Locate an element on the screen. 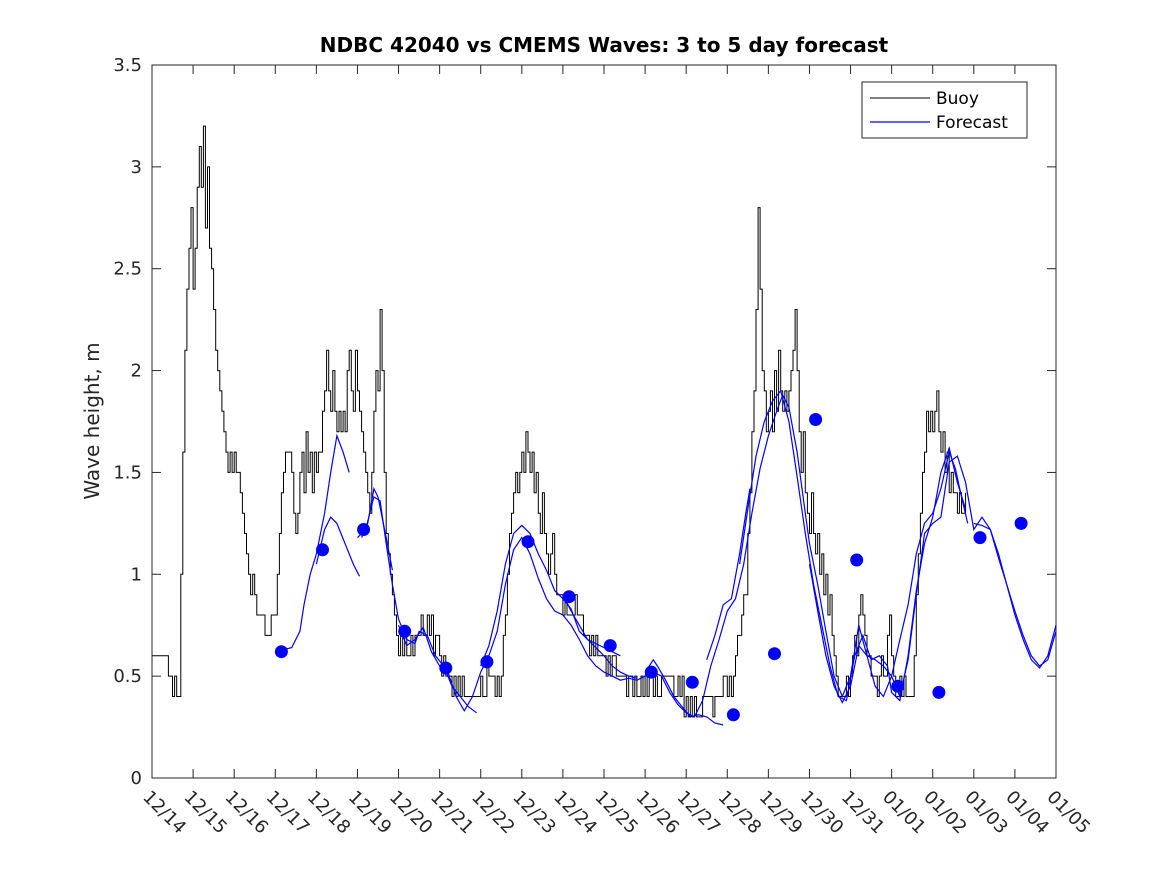 The image size is (1167, 875). y-tick-label: 3 is located at coordinates (136, 167).